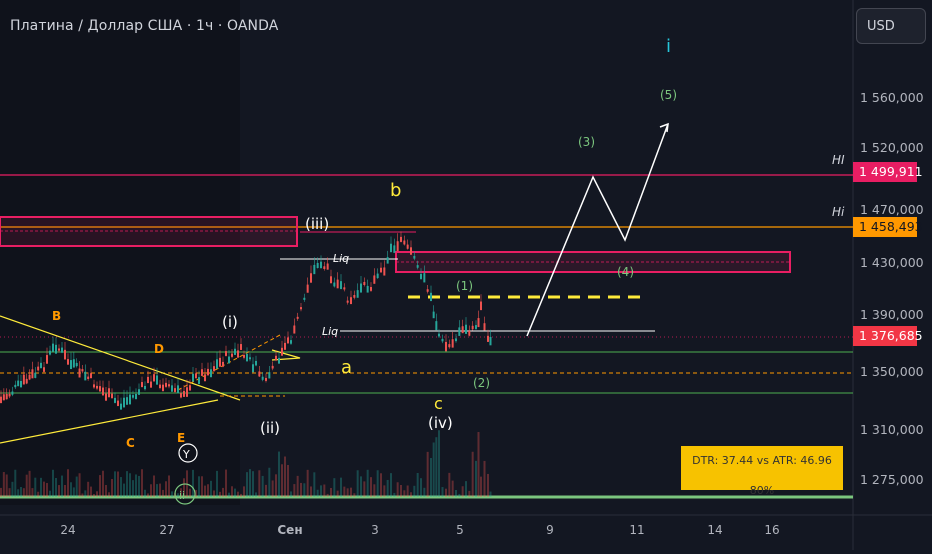  I want to click on price-tag-hi-bg, so click(885, 172).